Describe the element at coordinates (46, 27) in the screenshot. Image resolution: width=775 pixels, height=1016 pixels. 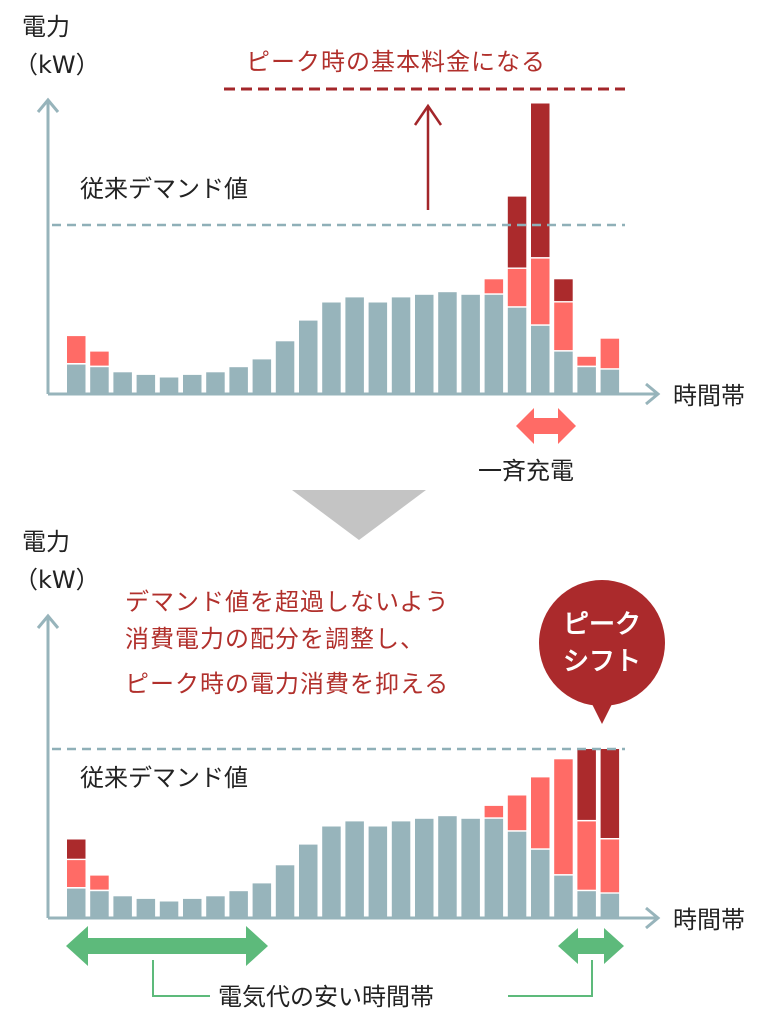
I see `top-y-label-1: 電力` at that location.